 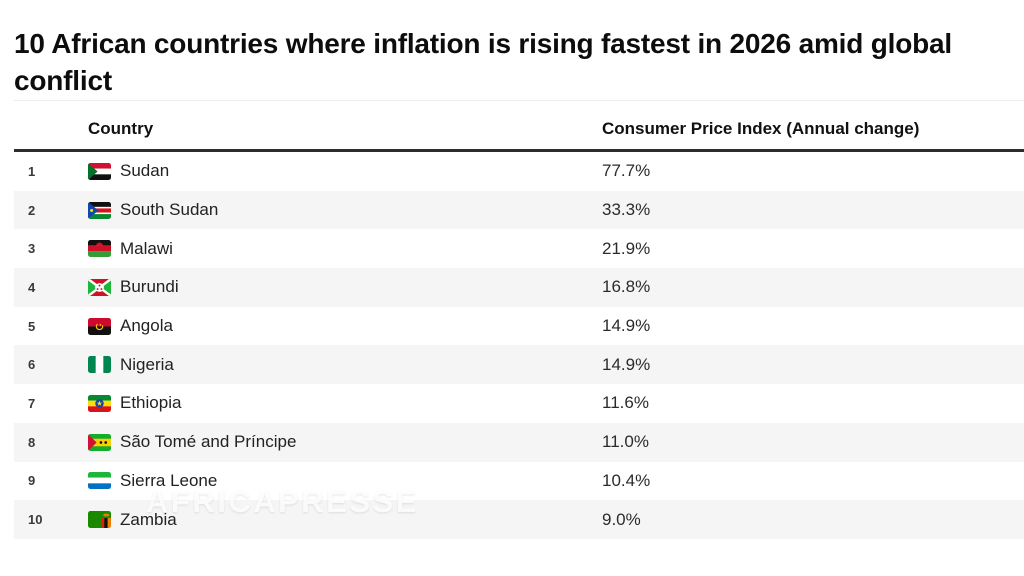 I want to click on table-row: 5 Angola 14.9%, so click(x=519, y=326).